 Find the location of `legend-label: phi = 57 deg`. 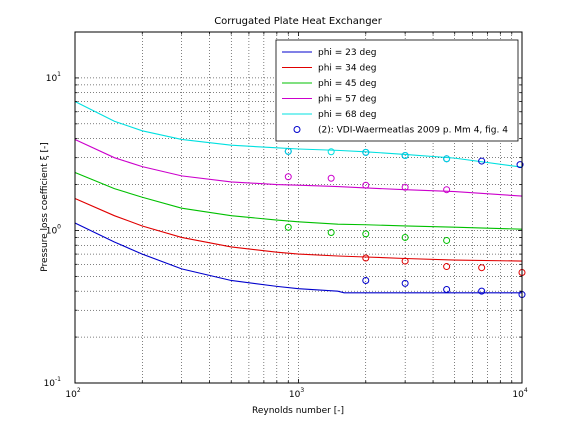

legend-label: phi = 57 deg is located at coordinates (347, 100).